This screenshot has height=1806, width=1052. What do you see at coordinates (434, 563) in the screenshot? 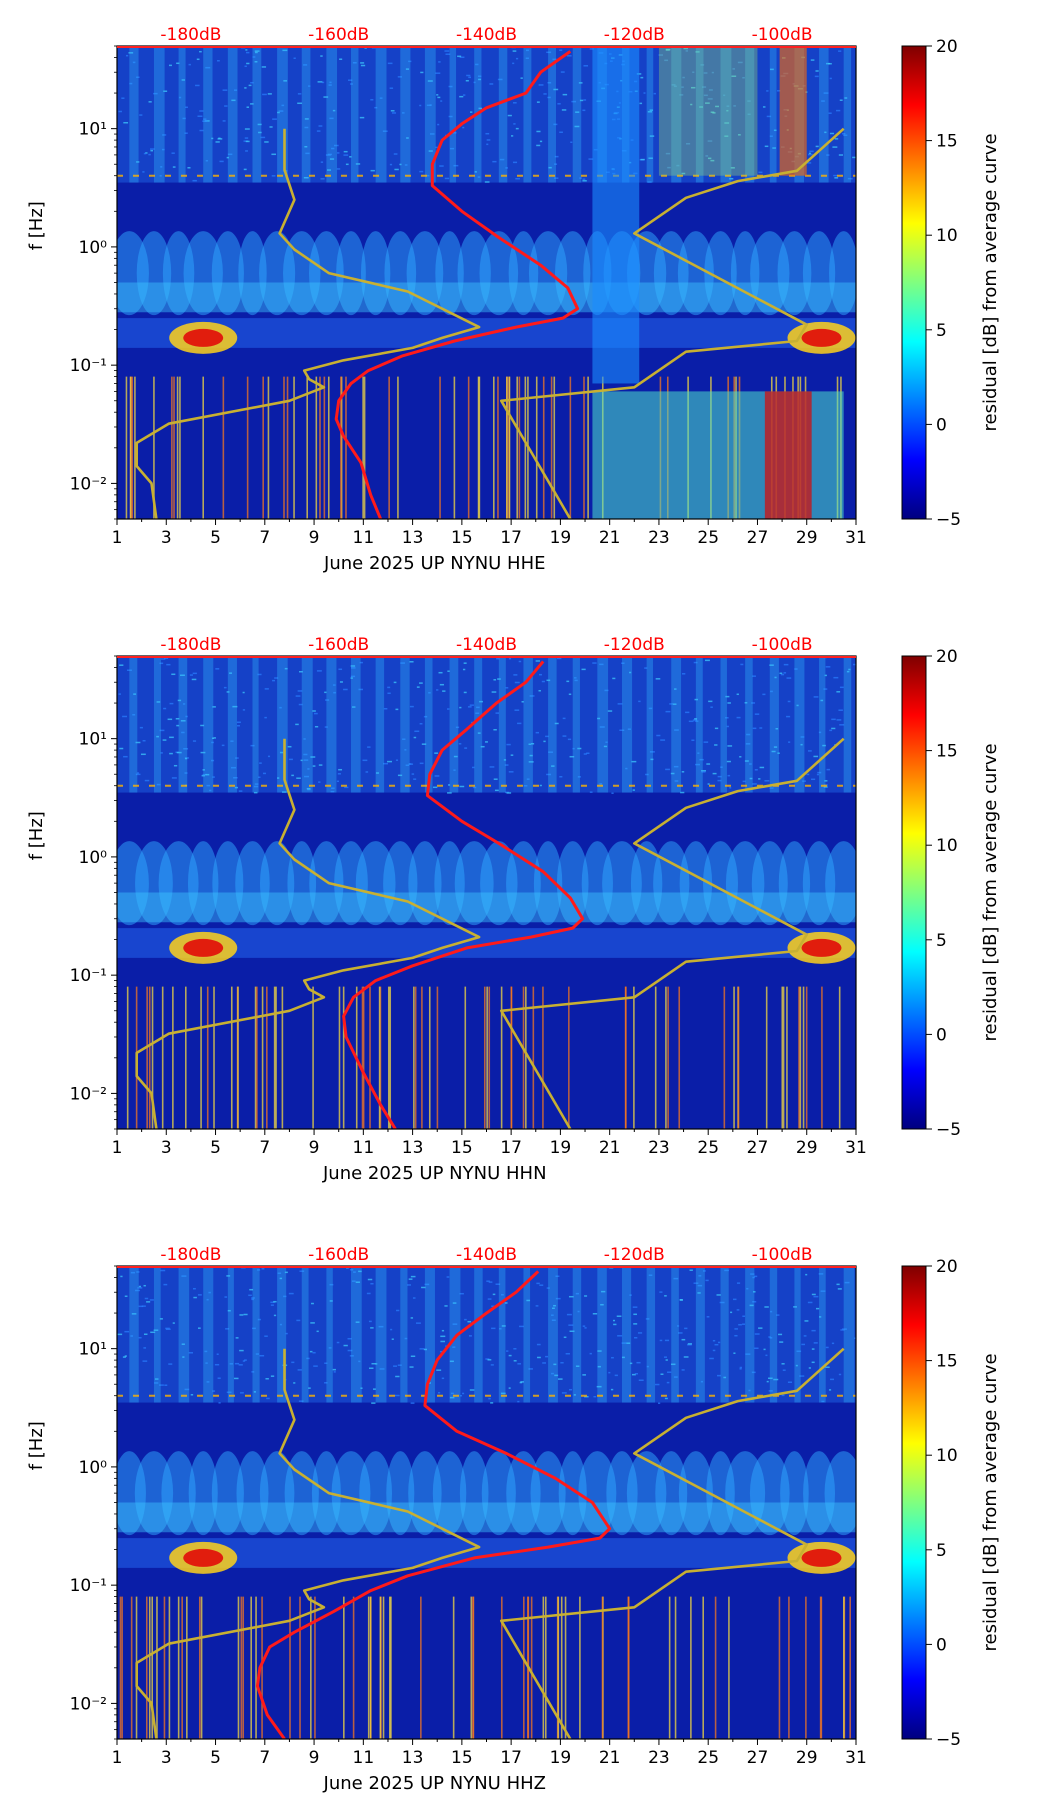
I see `x-axis-label: June 2025 UP NYNU HHE` at bounding box center [434, 563].